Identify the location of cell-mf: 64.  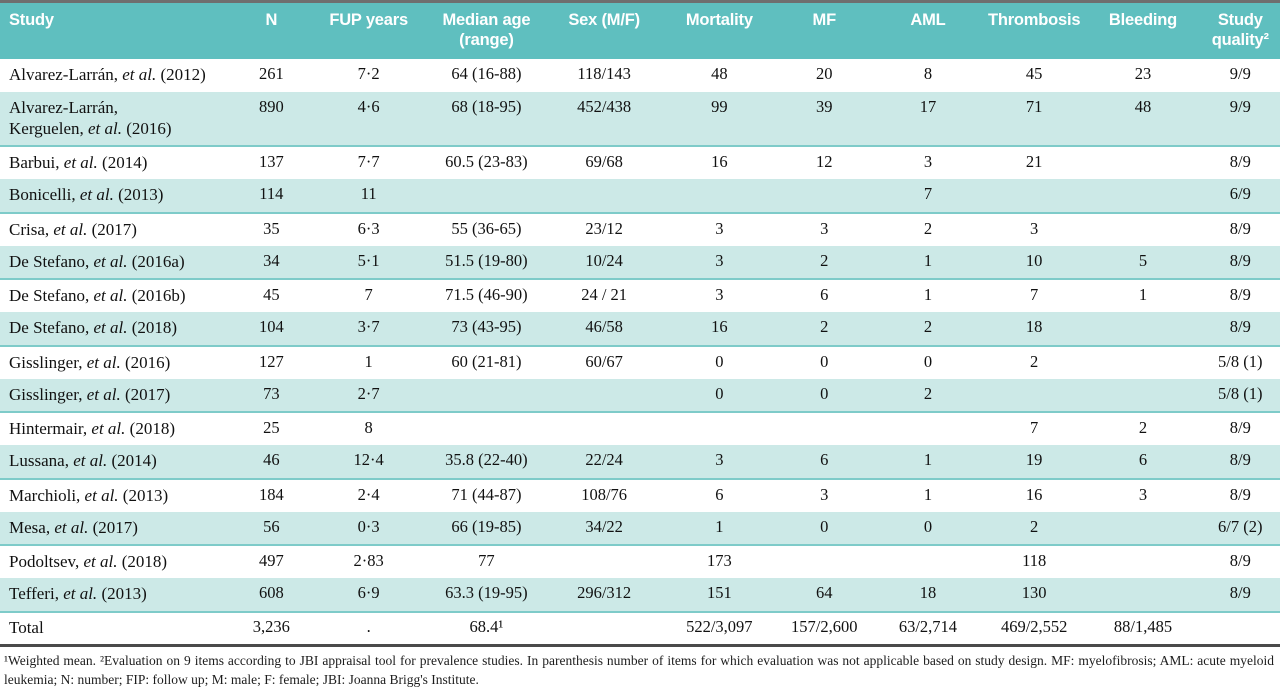
(824, 593).